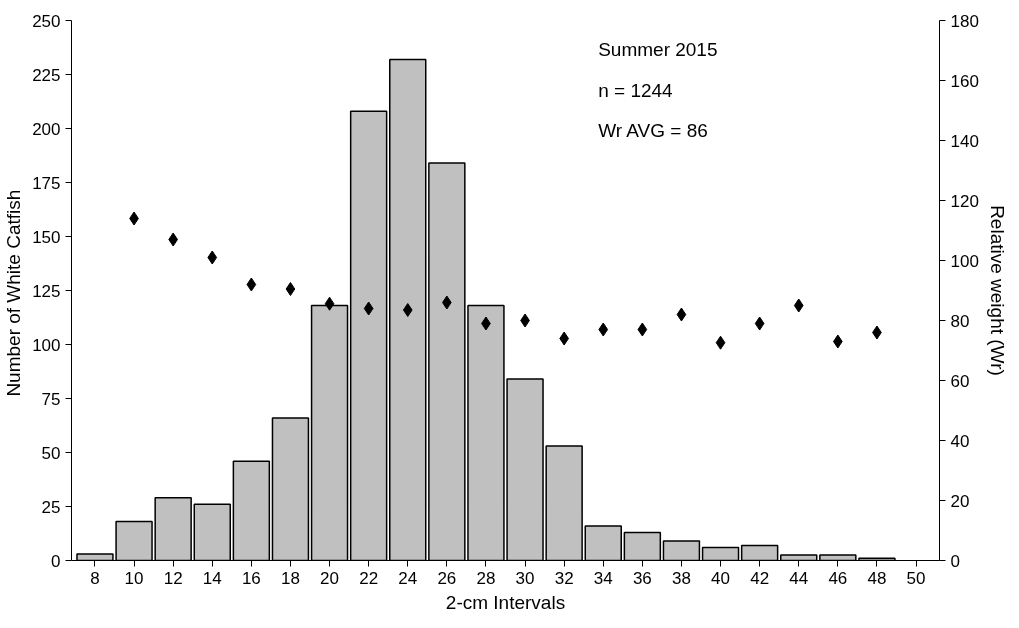  What do you see at coordinates (46, 183) in the screenshot?
I see `y-tick-label: 175` at bounding box center [46, 183].